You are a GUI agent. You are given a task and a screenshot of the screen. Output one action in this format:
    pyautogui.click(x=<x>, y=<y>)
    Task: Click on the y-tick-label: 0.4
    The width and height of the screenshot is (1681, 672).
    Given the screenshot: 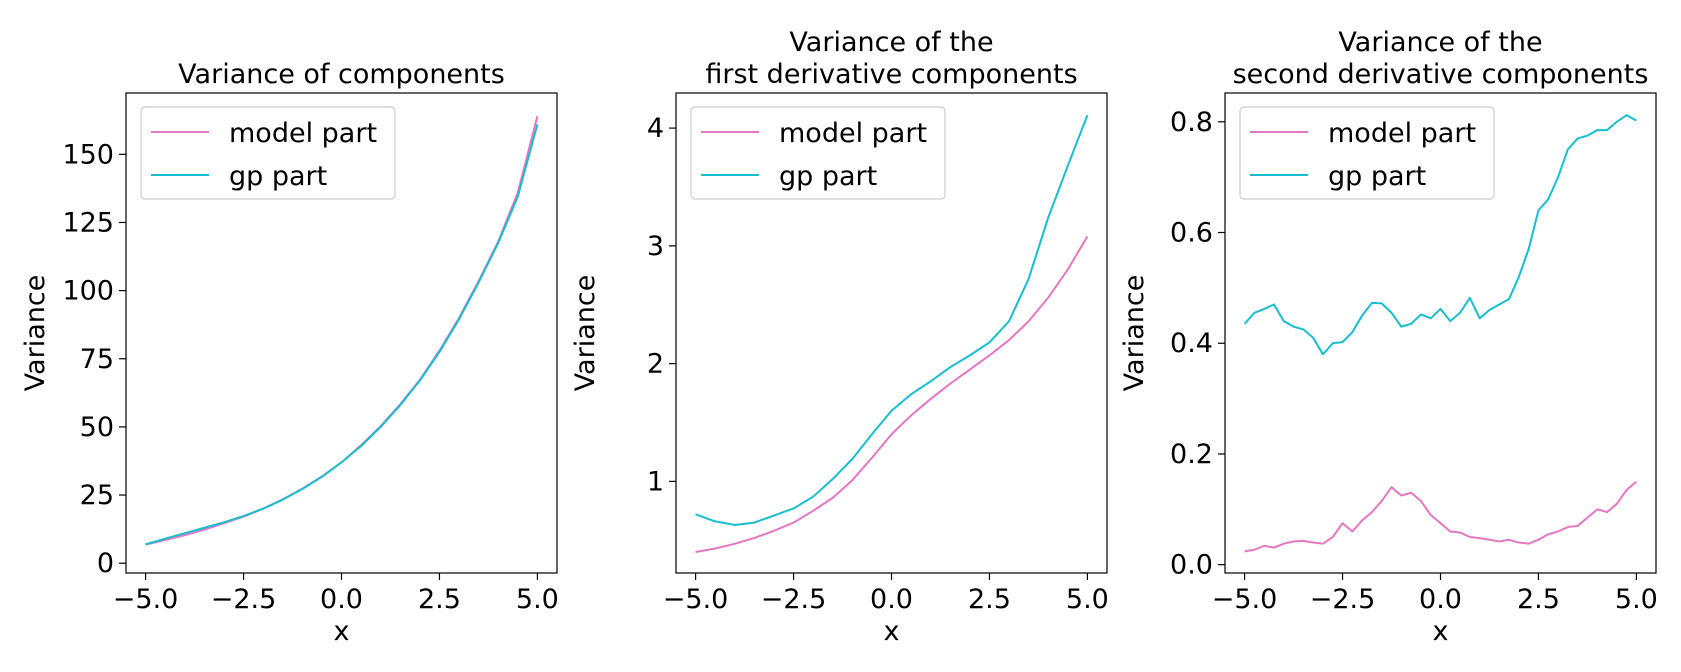 What is the action you would take?
    pyautogui.click(x=1191, y=343)
    